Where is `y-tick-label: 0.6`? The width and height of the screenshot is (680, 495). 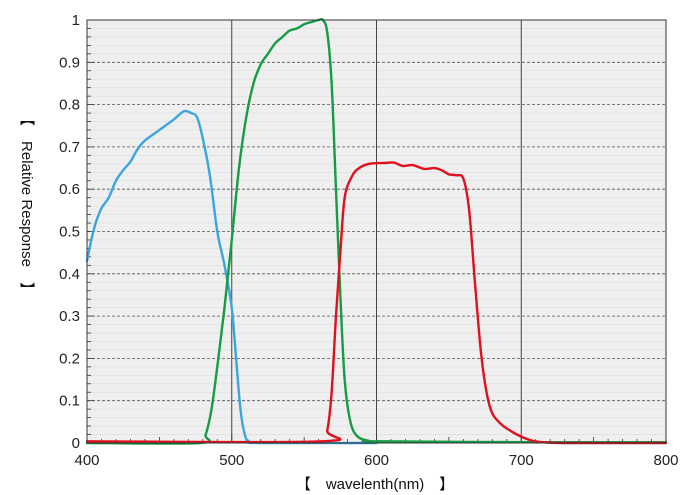
y-tick-label: 0.6 is located at coordinates (69, 189).